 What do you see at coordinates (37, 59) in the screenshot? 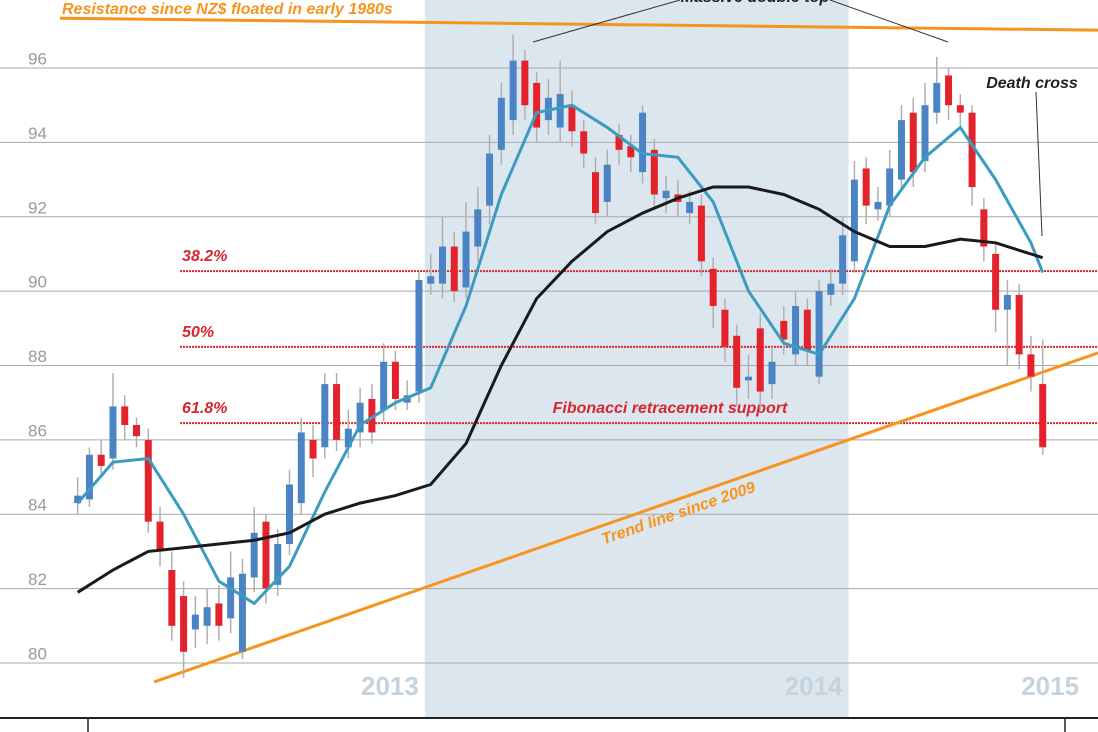
I see `y-tick-label: 96` at bounding box center [37, 59].